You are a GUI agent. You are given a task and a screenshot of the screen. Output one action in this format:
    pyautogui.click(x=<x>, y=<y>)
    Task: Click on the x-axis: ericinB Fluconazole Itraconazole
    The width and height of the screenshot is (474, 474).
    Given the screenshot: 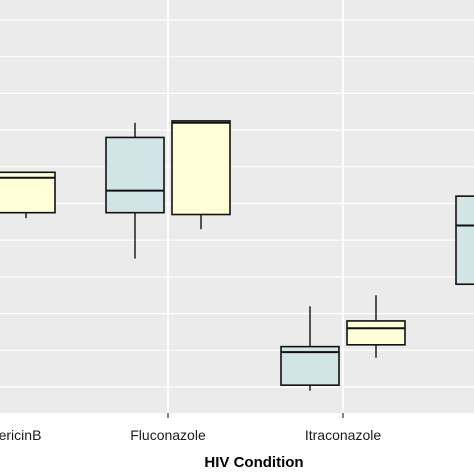 What is the action you would take?
    pyautogui.click(x=190, y=428)
    